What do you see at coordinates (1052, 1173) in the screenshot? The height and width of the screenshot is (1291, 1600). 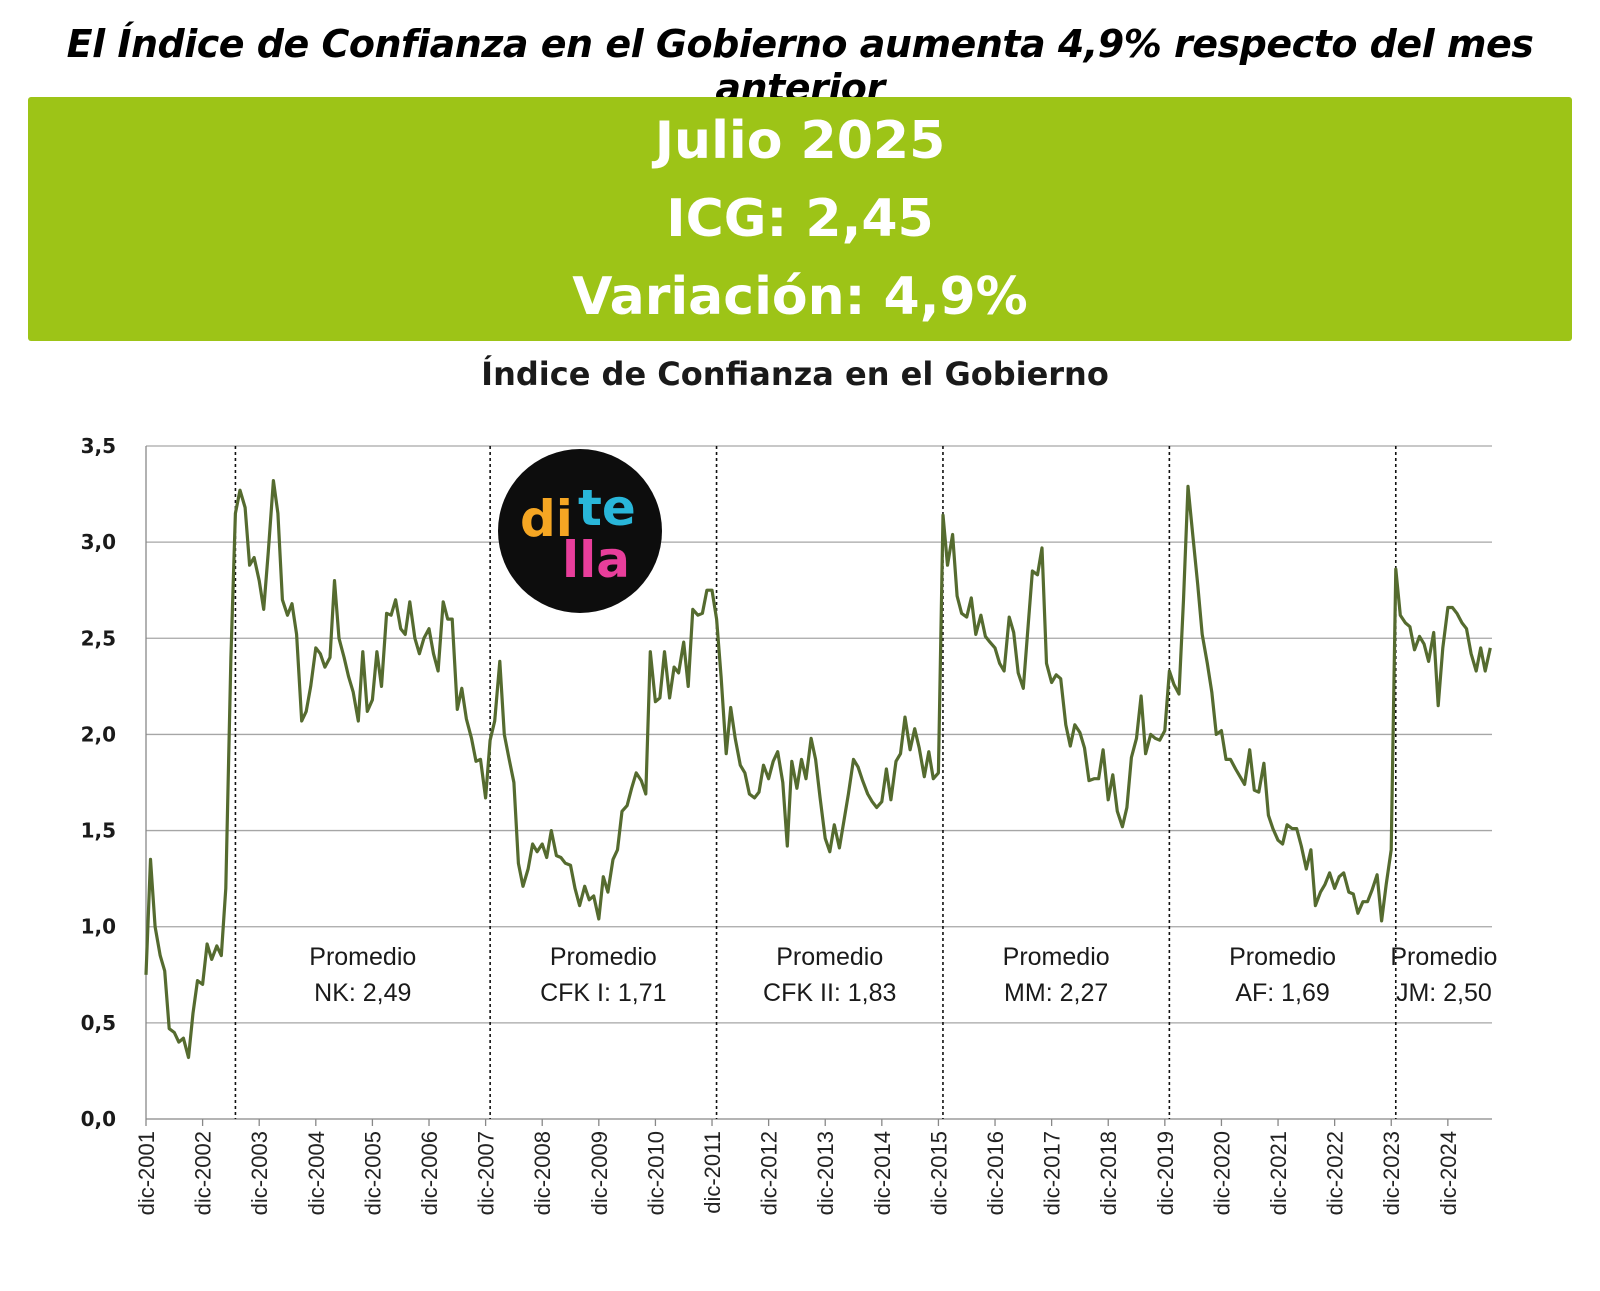 I see `x-tick-label: dic-2017` at bounding box center [1052, 1173].